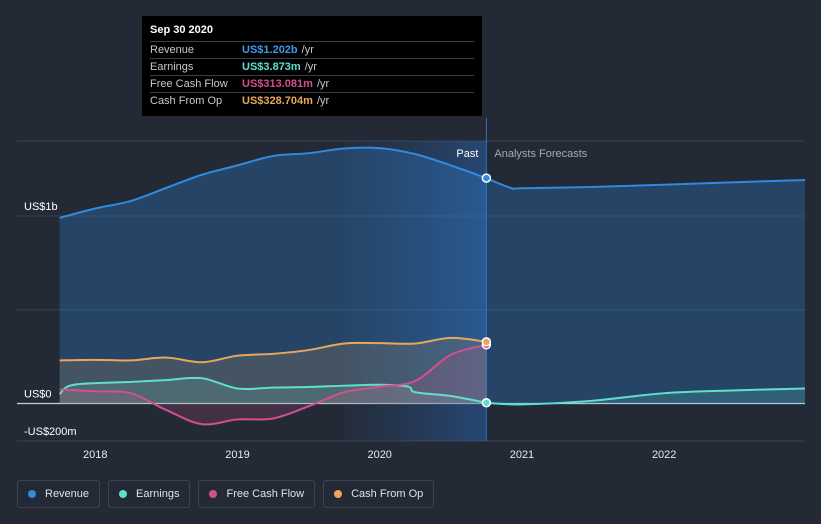 This screenshot has height=524, width=821. I want to click on y-axis-label: US$0, so click(38, 395).